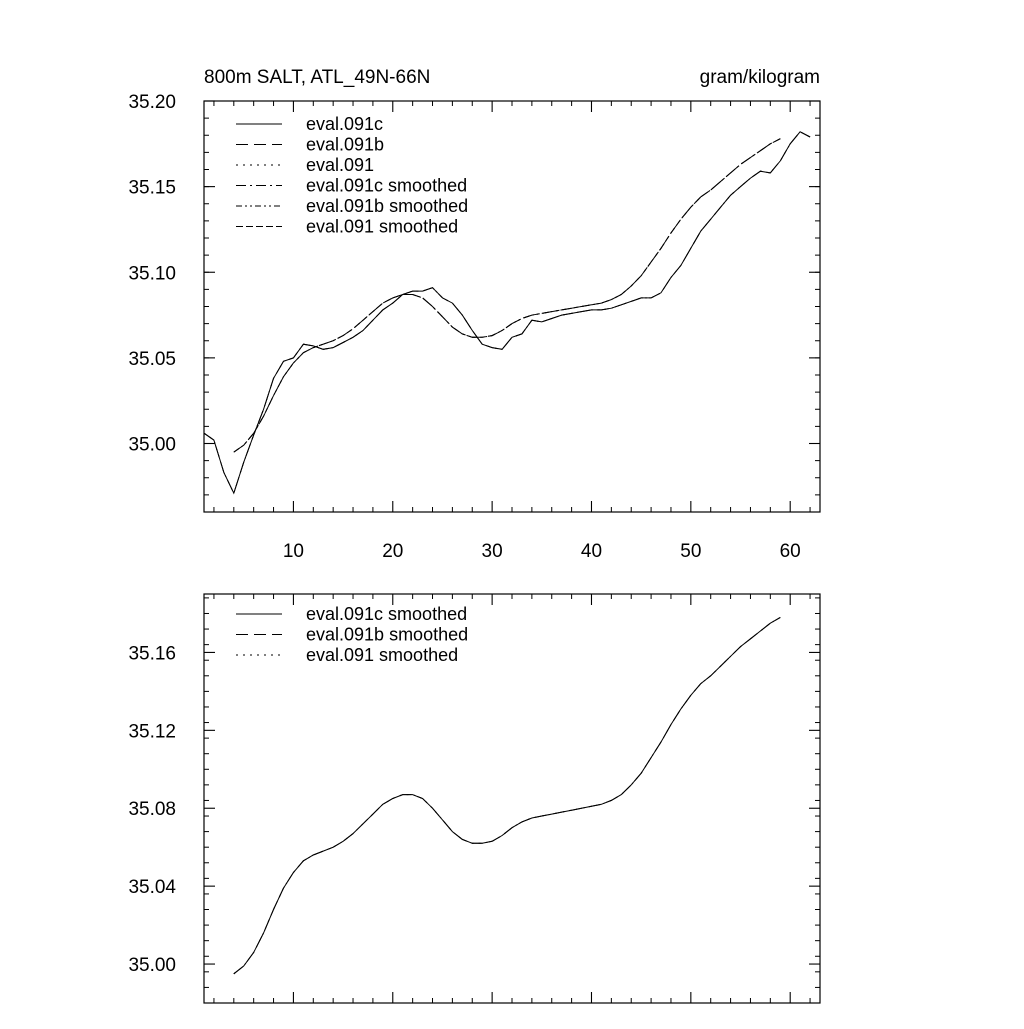  Describe the element at coordinates (293, 551) in the screenshot. I see `x-tick-label: 10` at that location.